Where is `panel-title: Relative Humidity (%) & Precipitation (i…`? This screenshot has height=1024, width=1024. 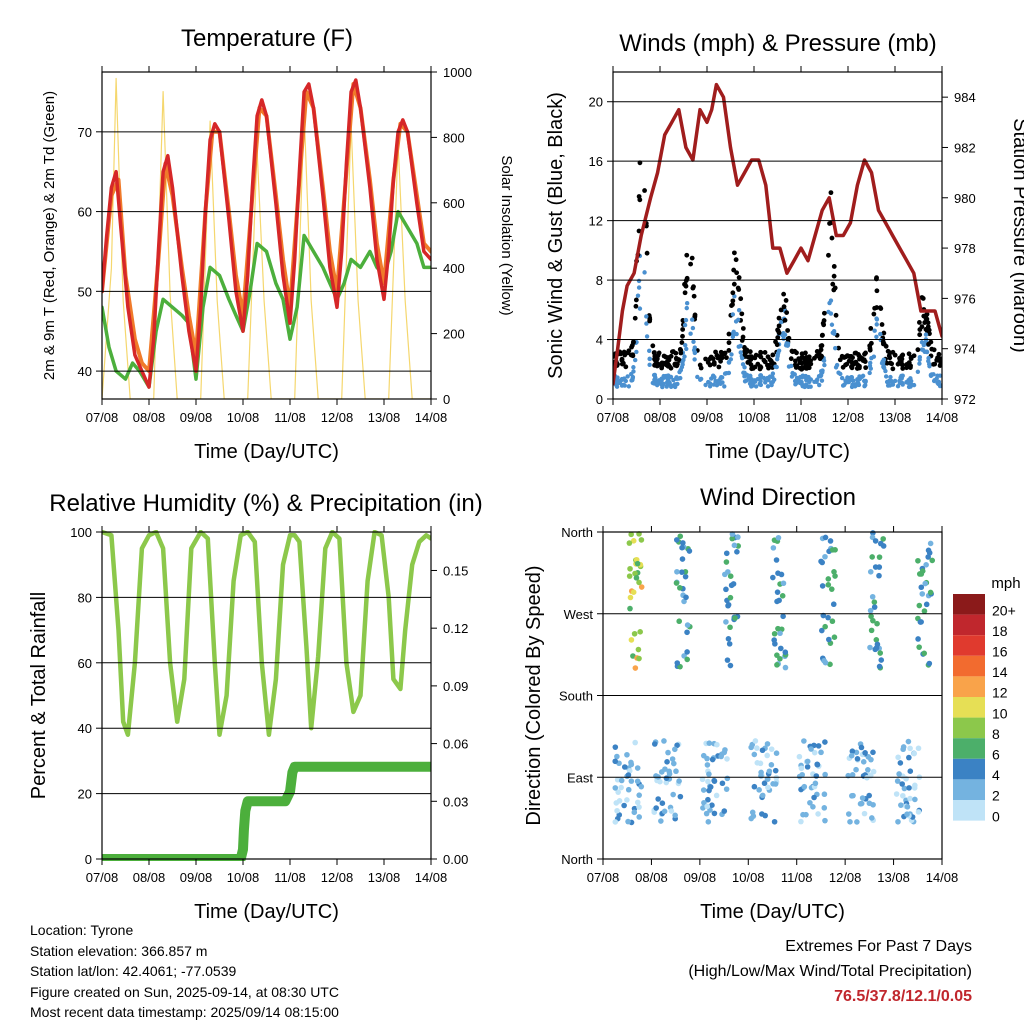
panel-title: Relative Humidity (%) & Precipitation (i… is located at coordinates (265, 503).